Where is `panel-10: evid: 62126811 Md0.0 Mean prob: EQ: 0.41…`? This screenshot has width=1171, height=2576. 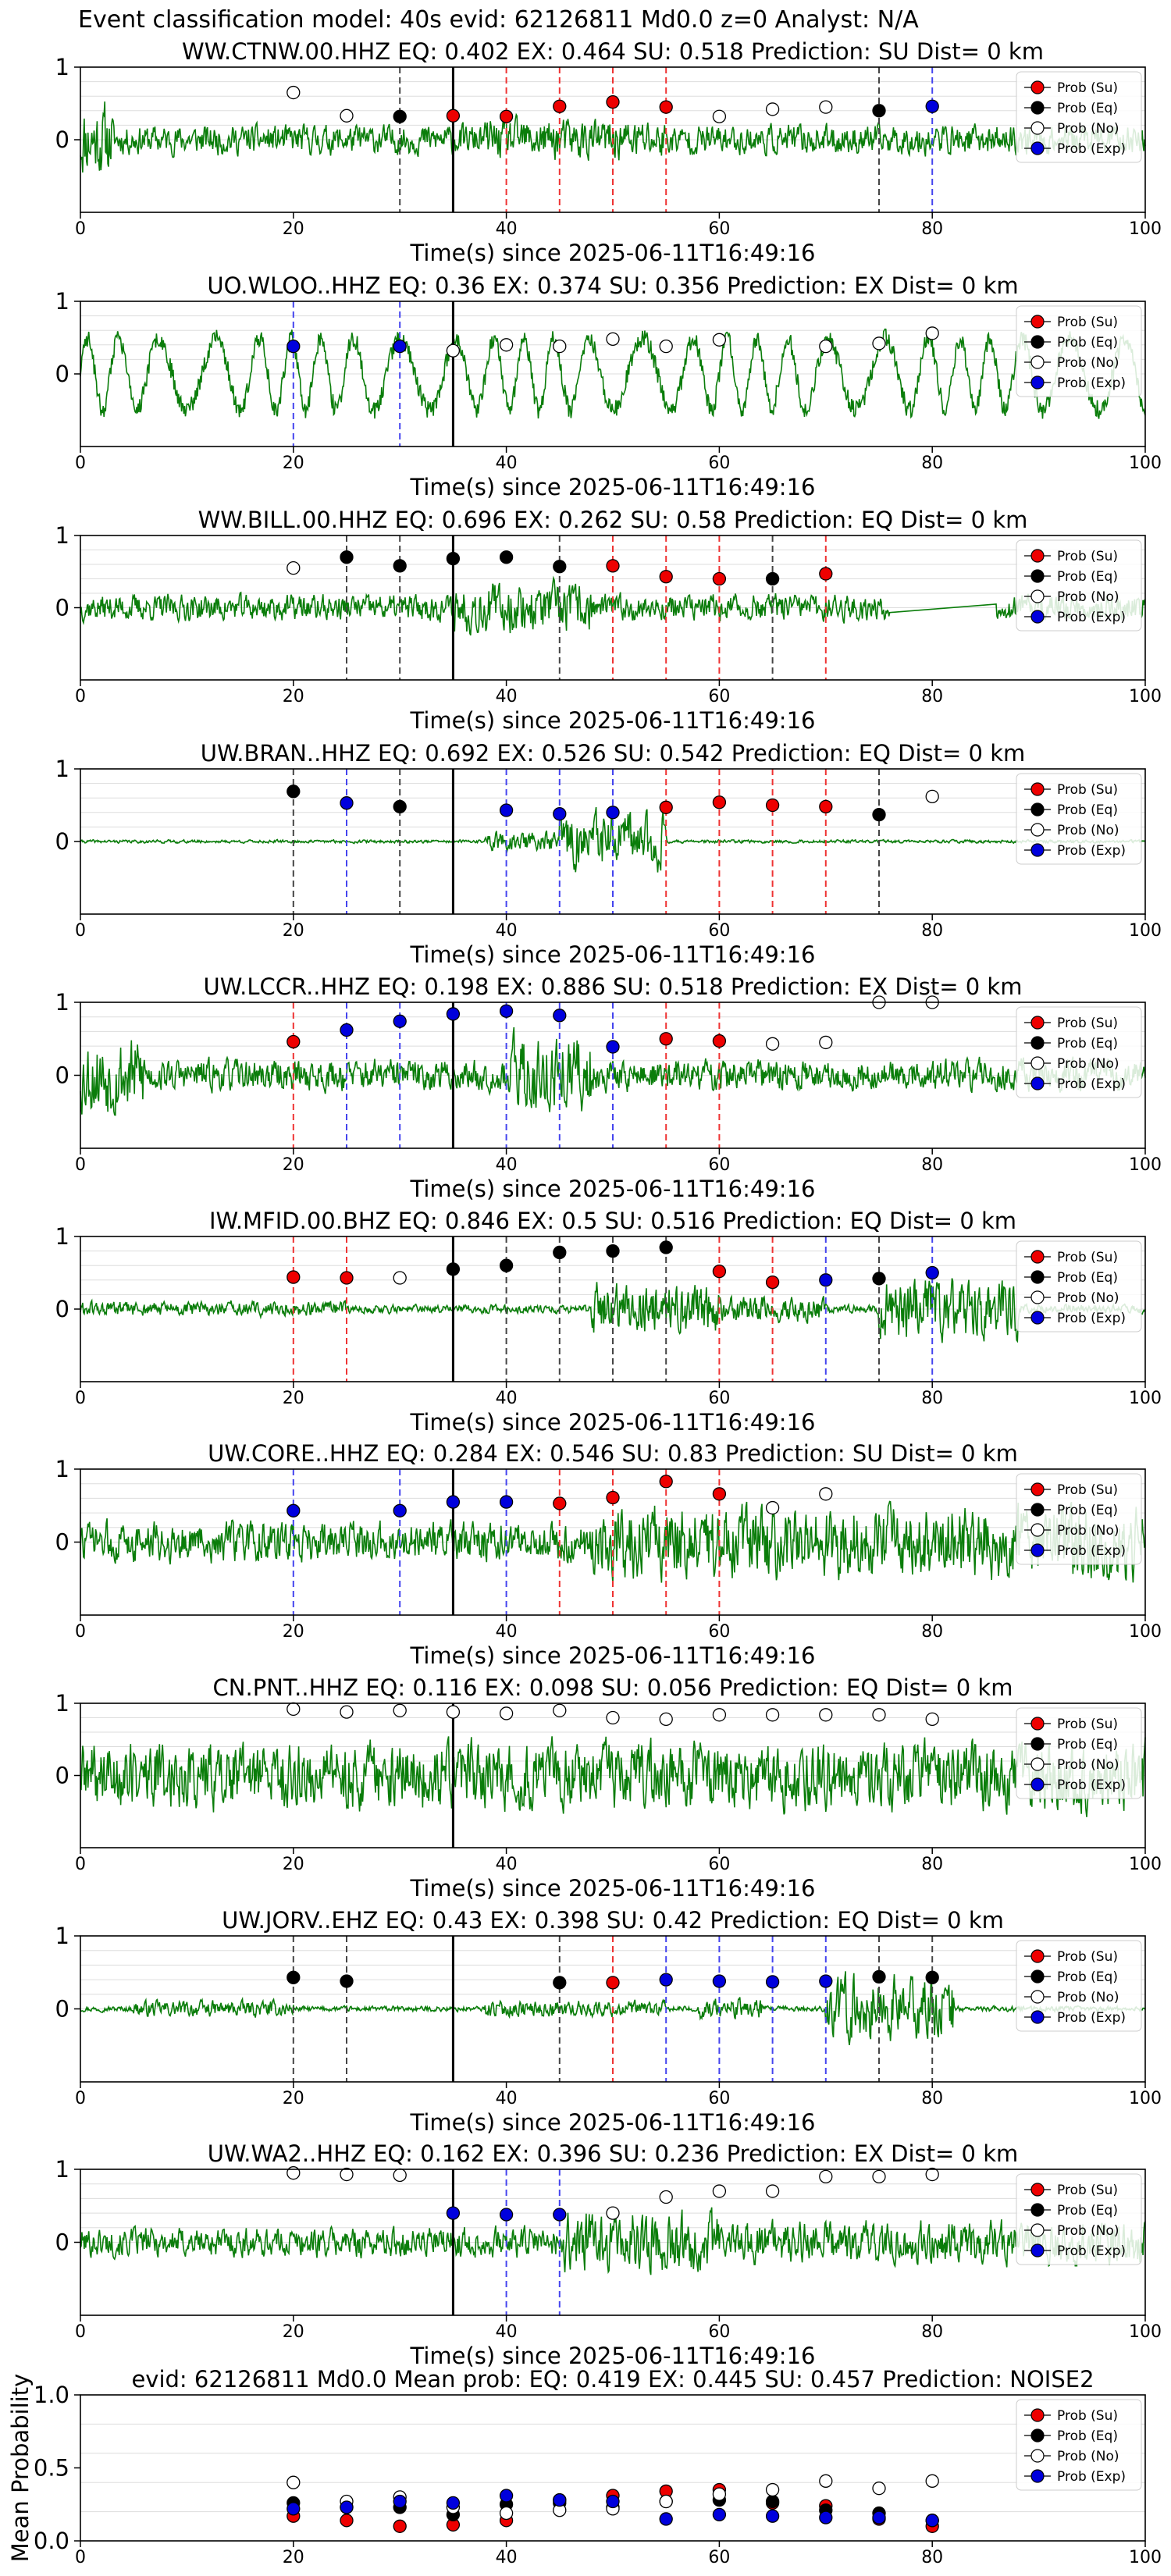
panel-10: evid: 62126811 Md0.0 Mean prob: EQ: 0.41… is located at coordinates (584, 2466).